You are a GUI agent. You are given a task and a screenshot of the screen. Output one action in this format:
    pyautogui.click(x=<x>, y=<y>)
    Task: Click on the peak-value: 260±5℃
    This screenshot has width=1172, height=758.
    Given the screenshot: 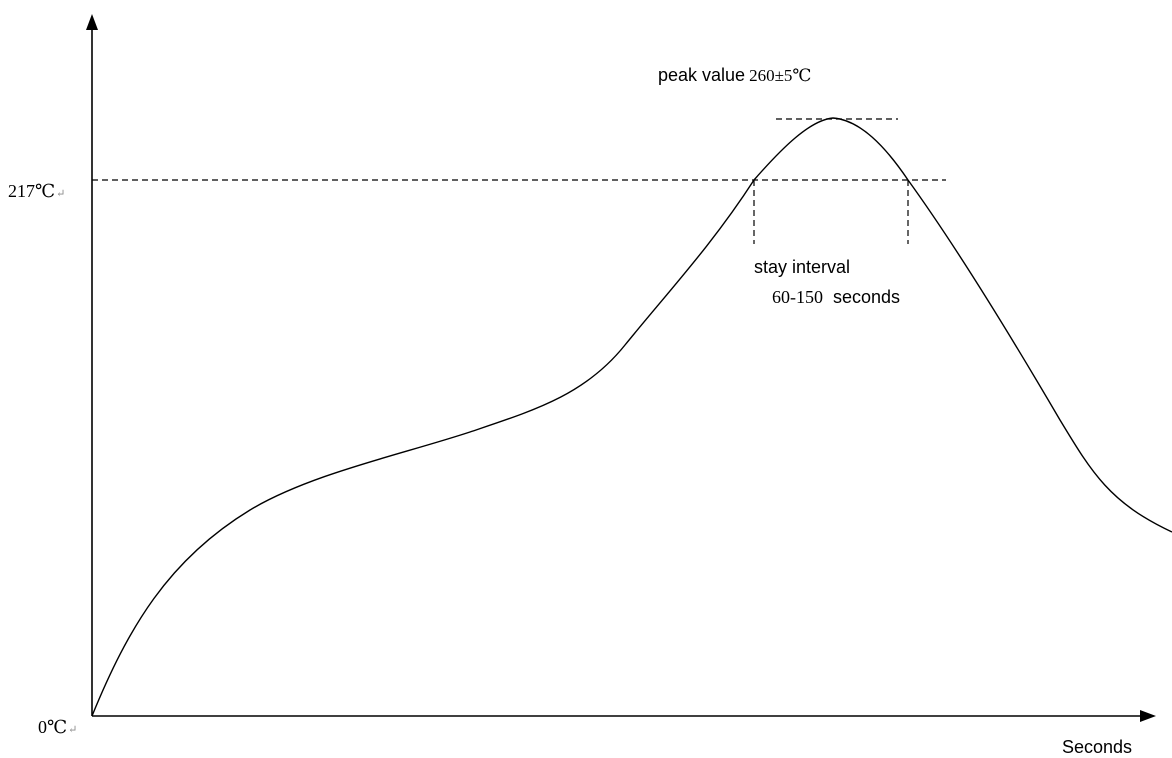 What is the action you would take?
    pyautogui.click(x=780, y=75)
    